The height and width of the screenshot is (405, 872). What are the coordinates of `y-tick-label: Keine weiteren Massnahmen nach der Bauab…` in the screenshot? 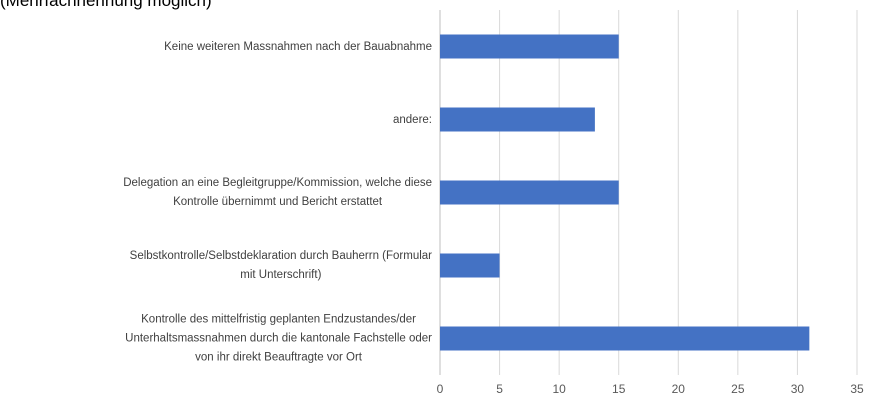 It's located at (298, 46).